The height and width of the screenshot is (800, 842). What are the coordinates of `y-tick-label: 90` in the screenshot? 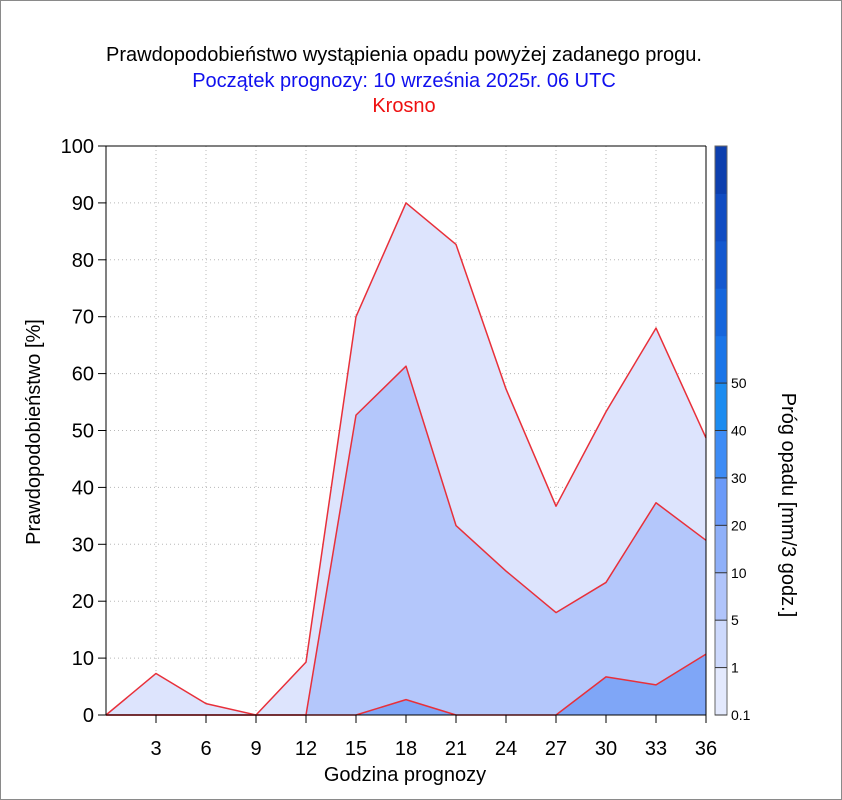 It's located at (83, 204).